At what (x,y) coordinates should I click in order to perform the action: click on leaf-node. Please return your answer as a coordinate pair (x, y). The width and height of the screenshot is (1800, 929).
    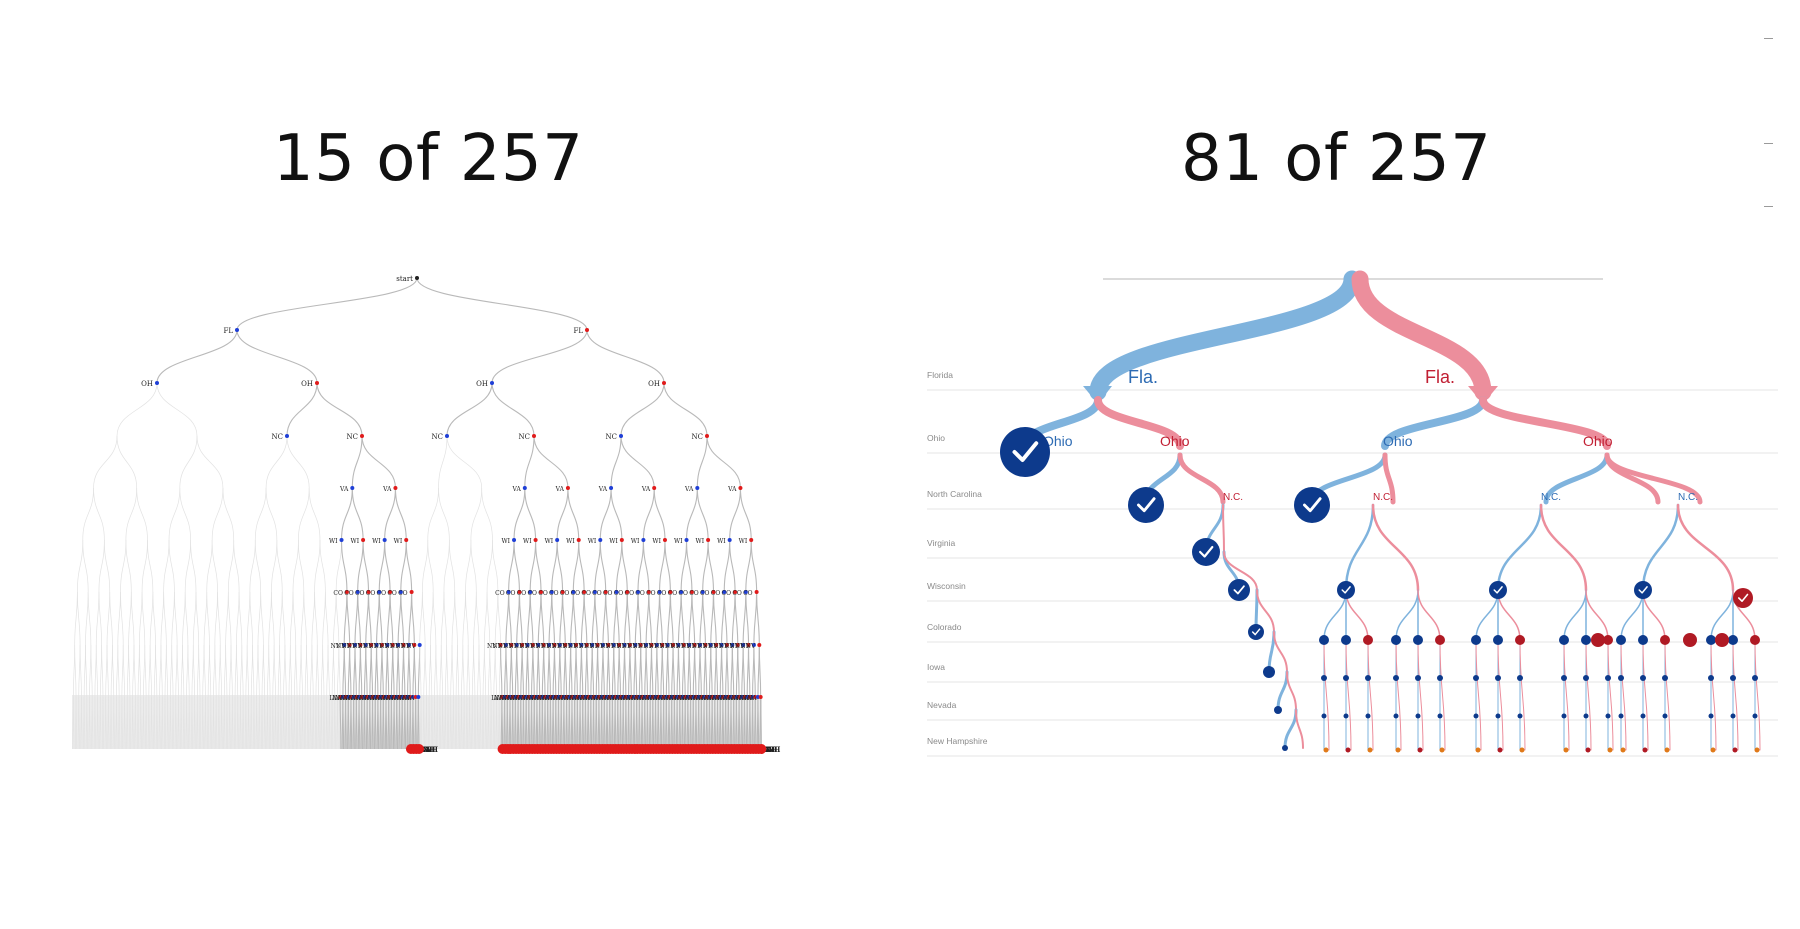
    Looking at the image, I should click on (1398, 750).